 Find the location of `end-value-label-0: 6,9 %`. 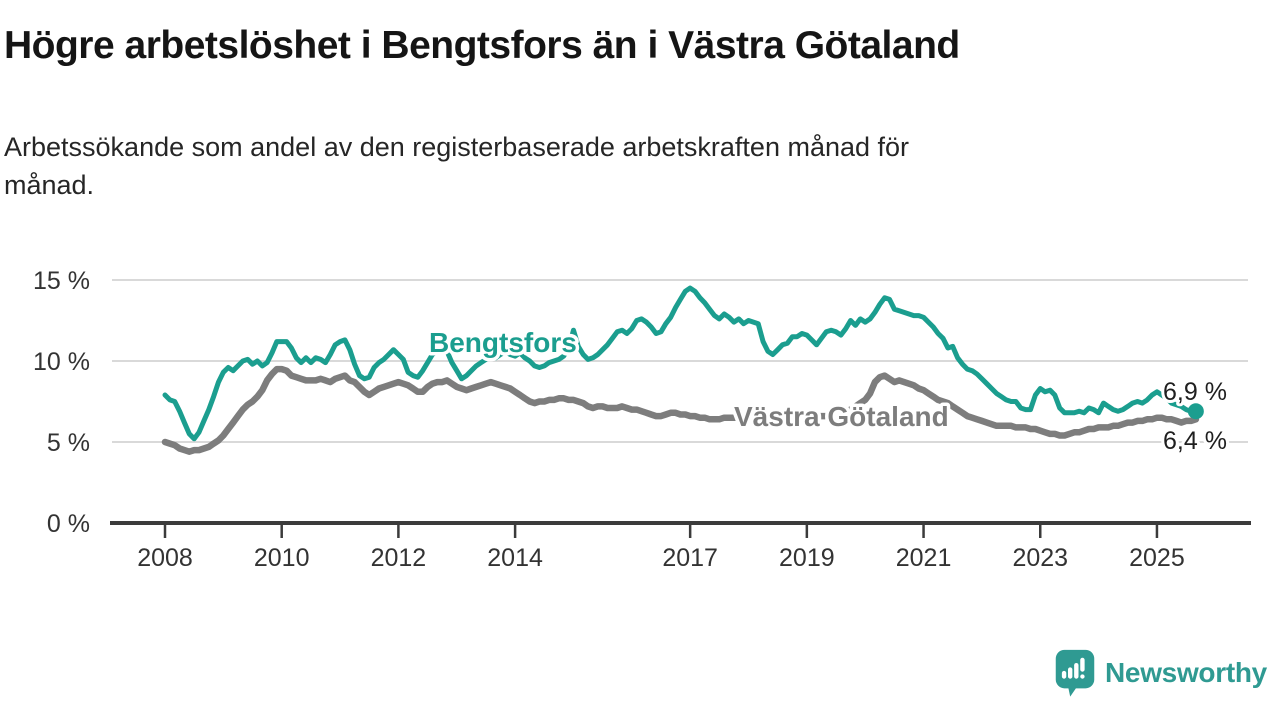

end-value-label-0: 6,9 % is located at coordinates (1195, 392).